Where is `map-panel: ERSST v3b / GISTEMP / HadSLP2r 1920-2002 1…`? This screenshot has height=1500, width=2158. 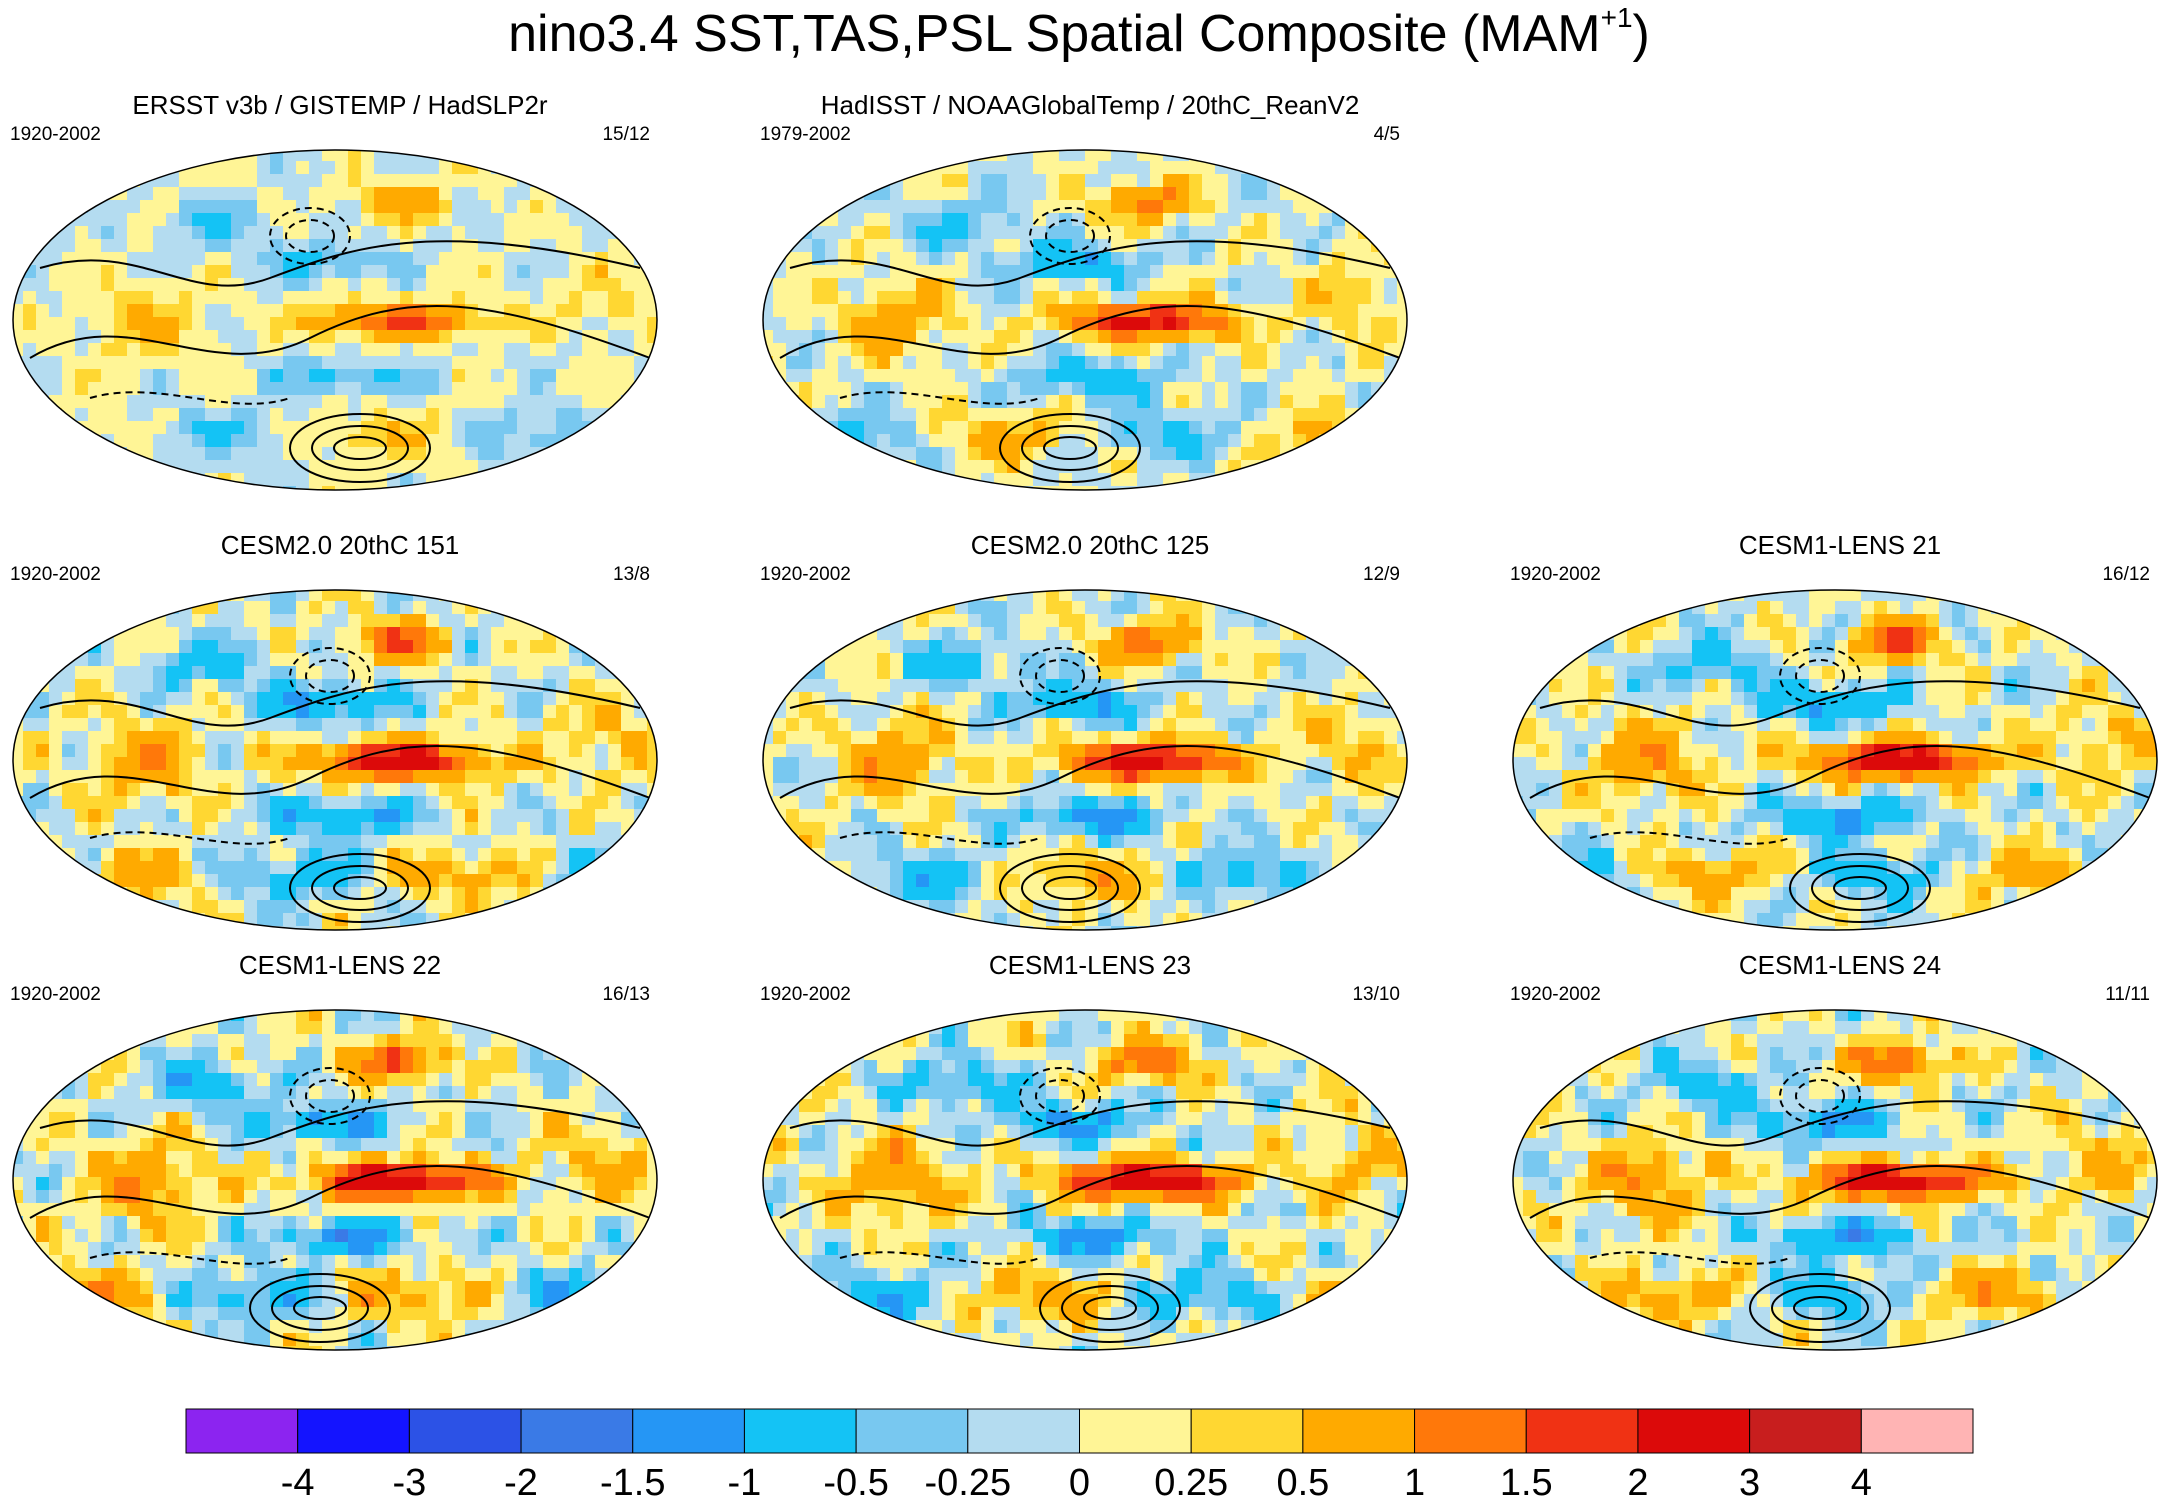 map-panel: ERSST v3b / GISTEMP / HadSLP2r 1920-2002 1… is located at coordinates (340, 295).